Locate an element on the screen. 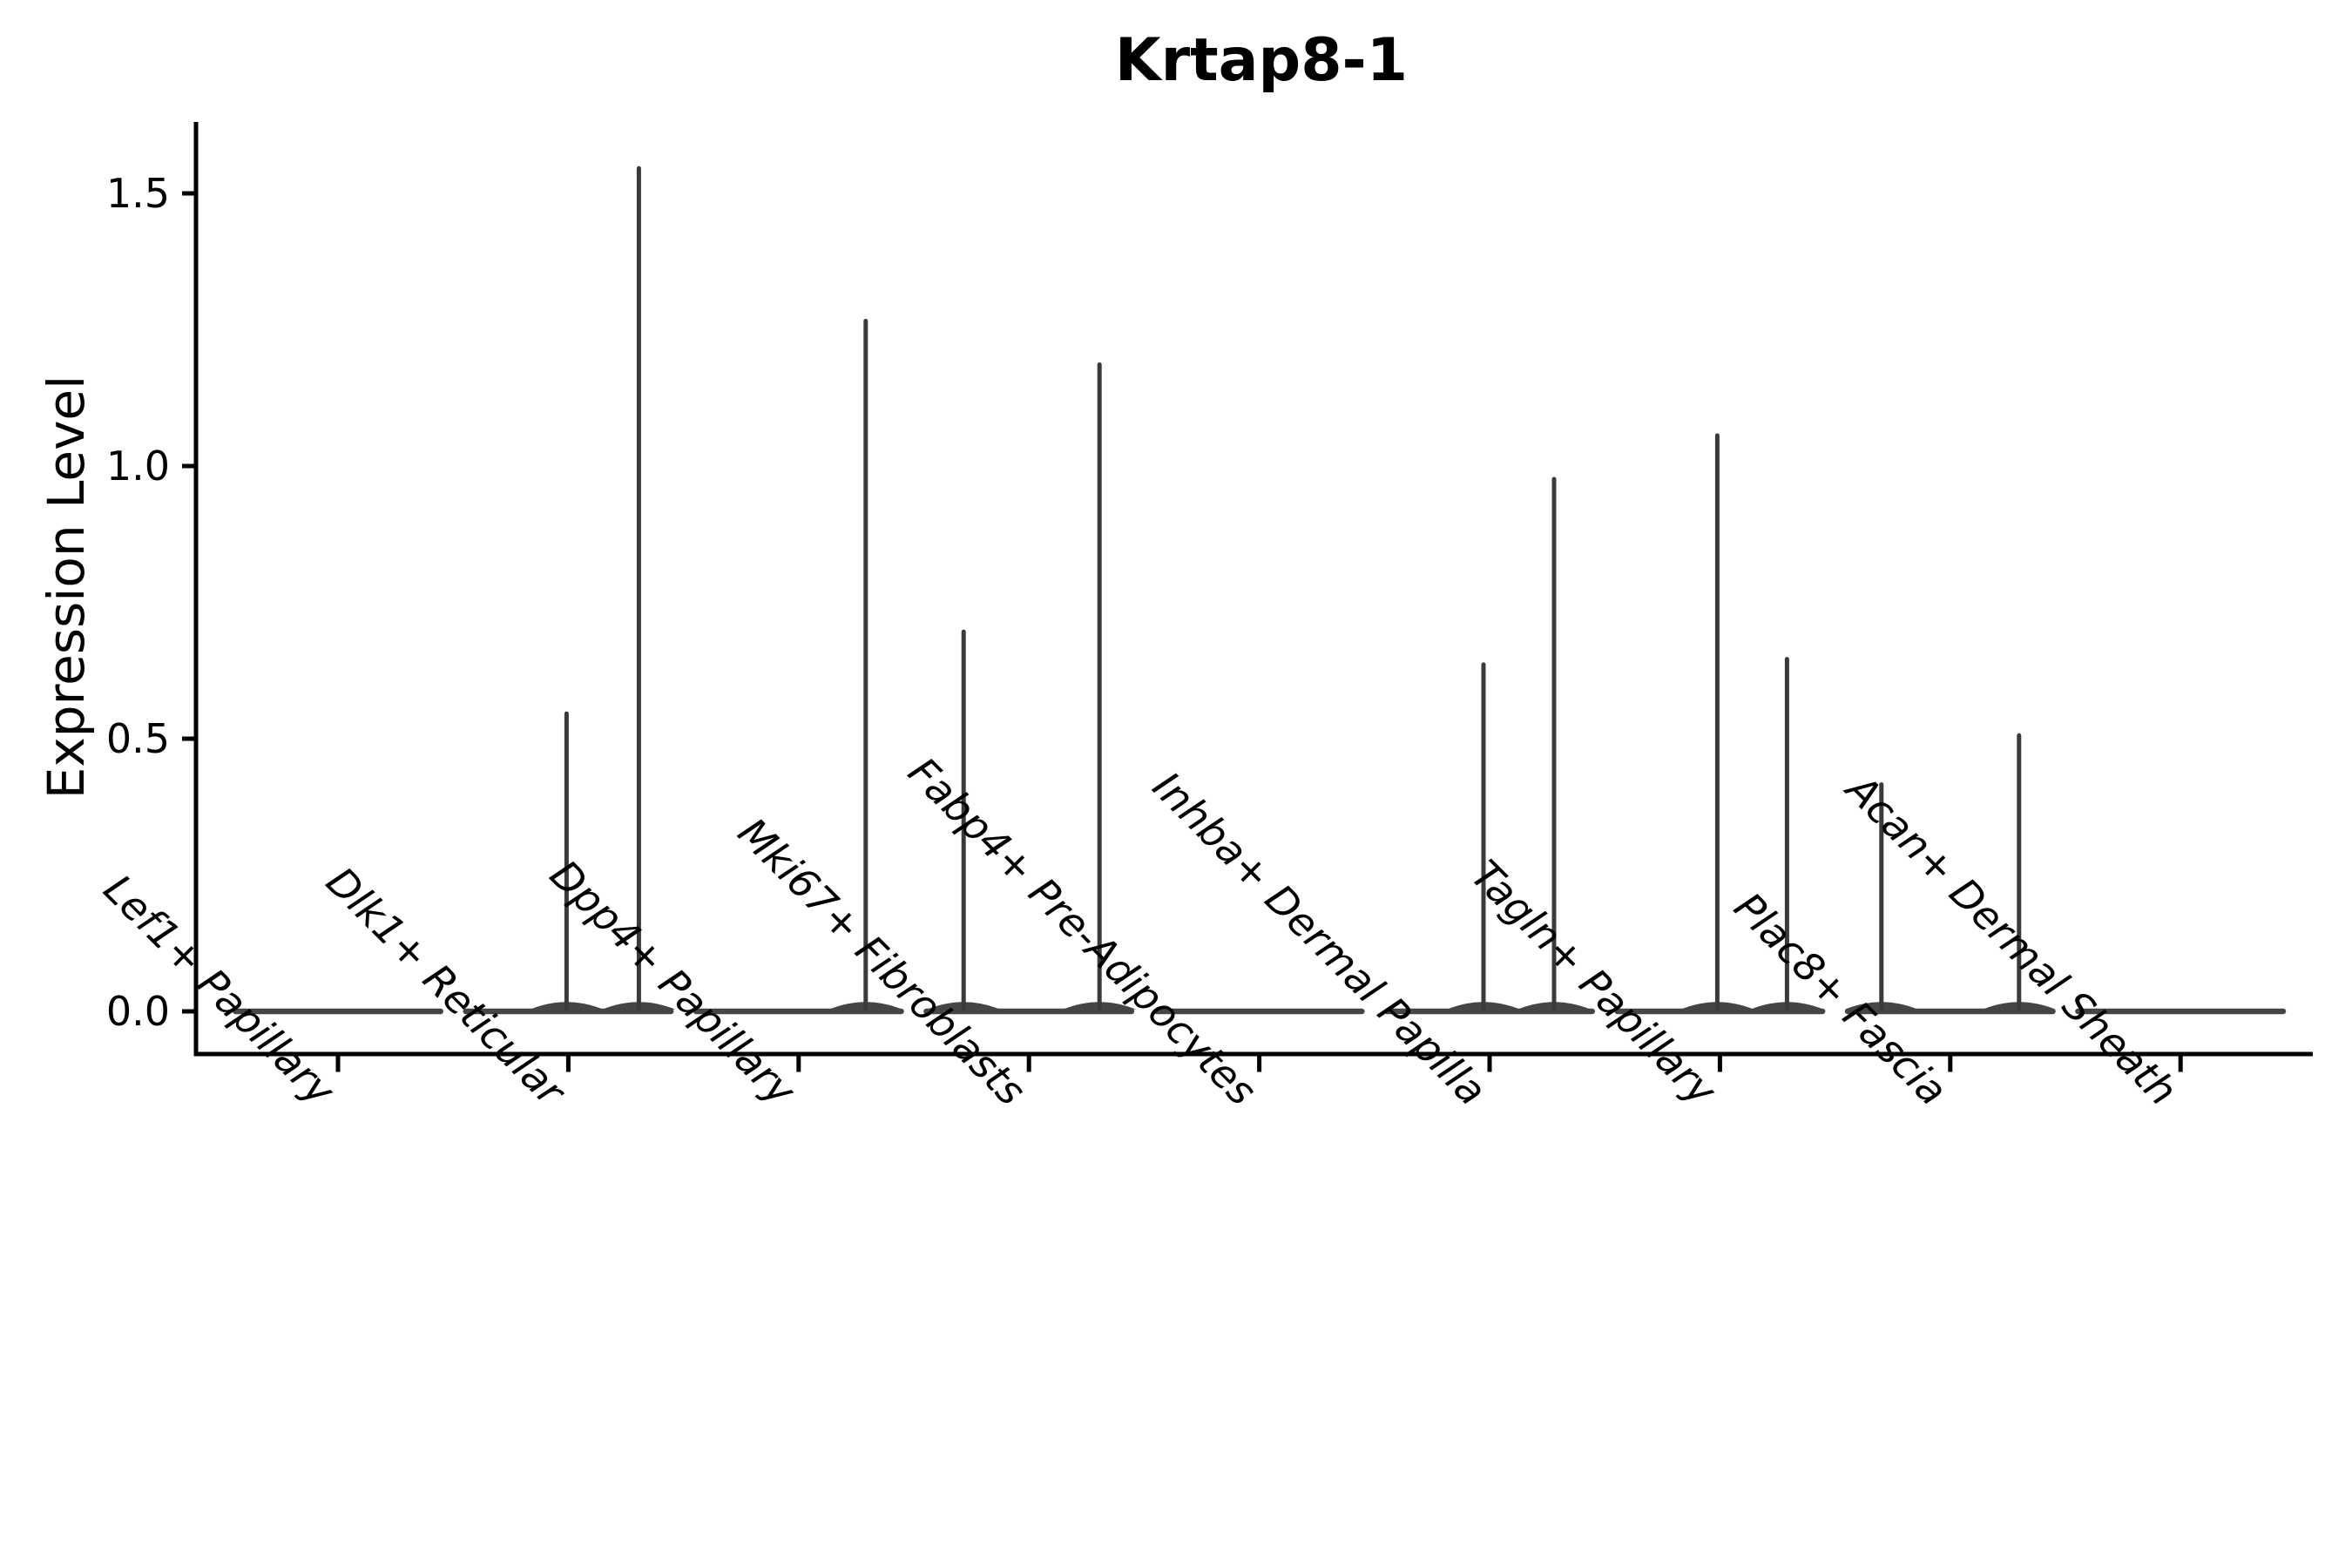  y-tick-label: 0.5 is located at coordinates (138, 738).